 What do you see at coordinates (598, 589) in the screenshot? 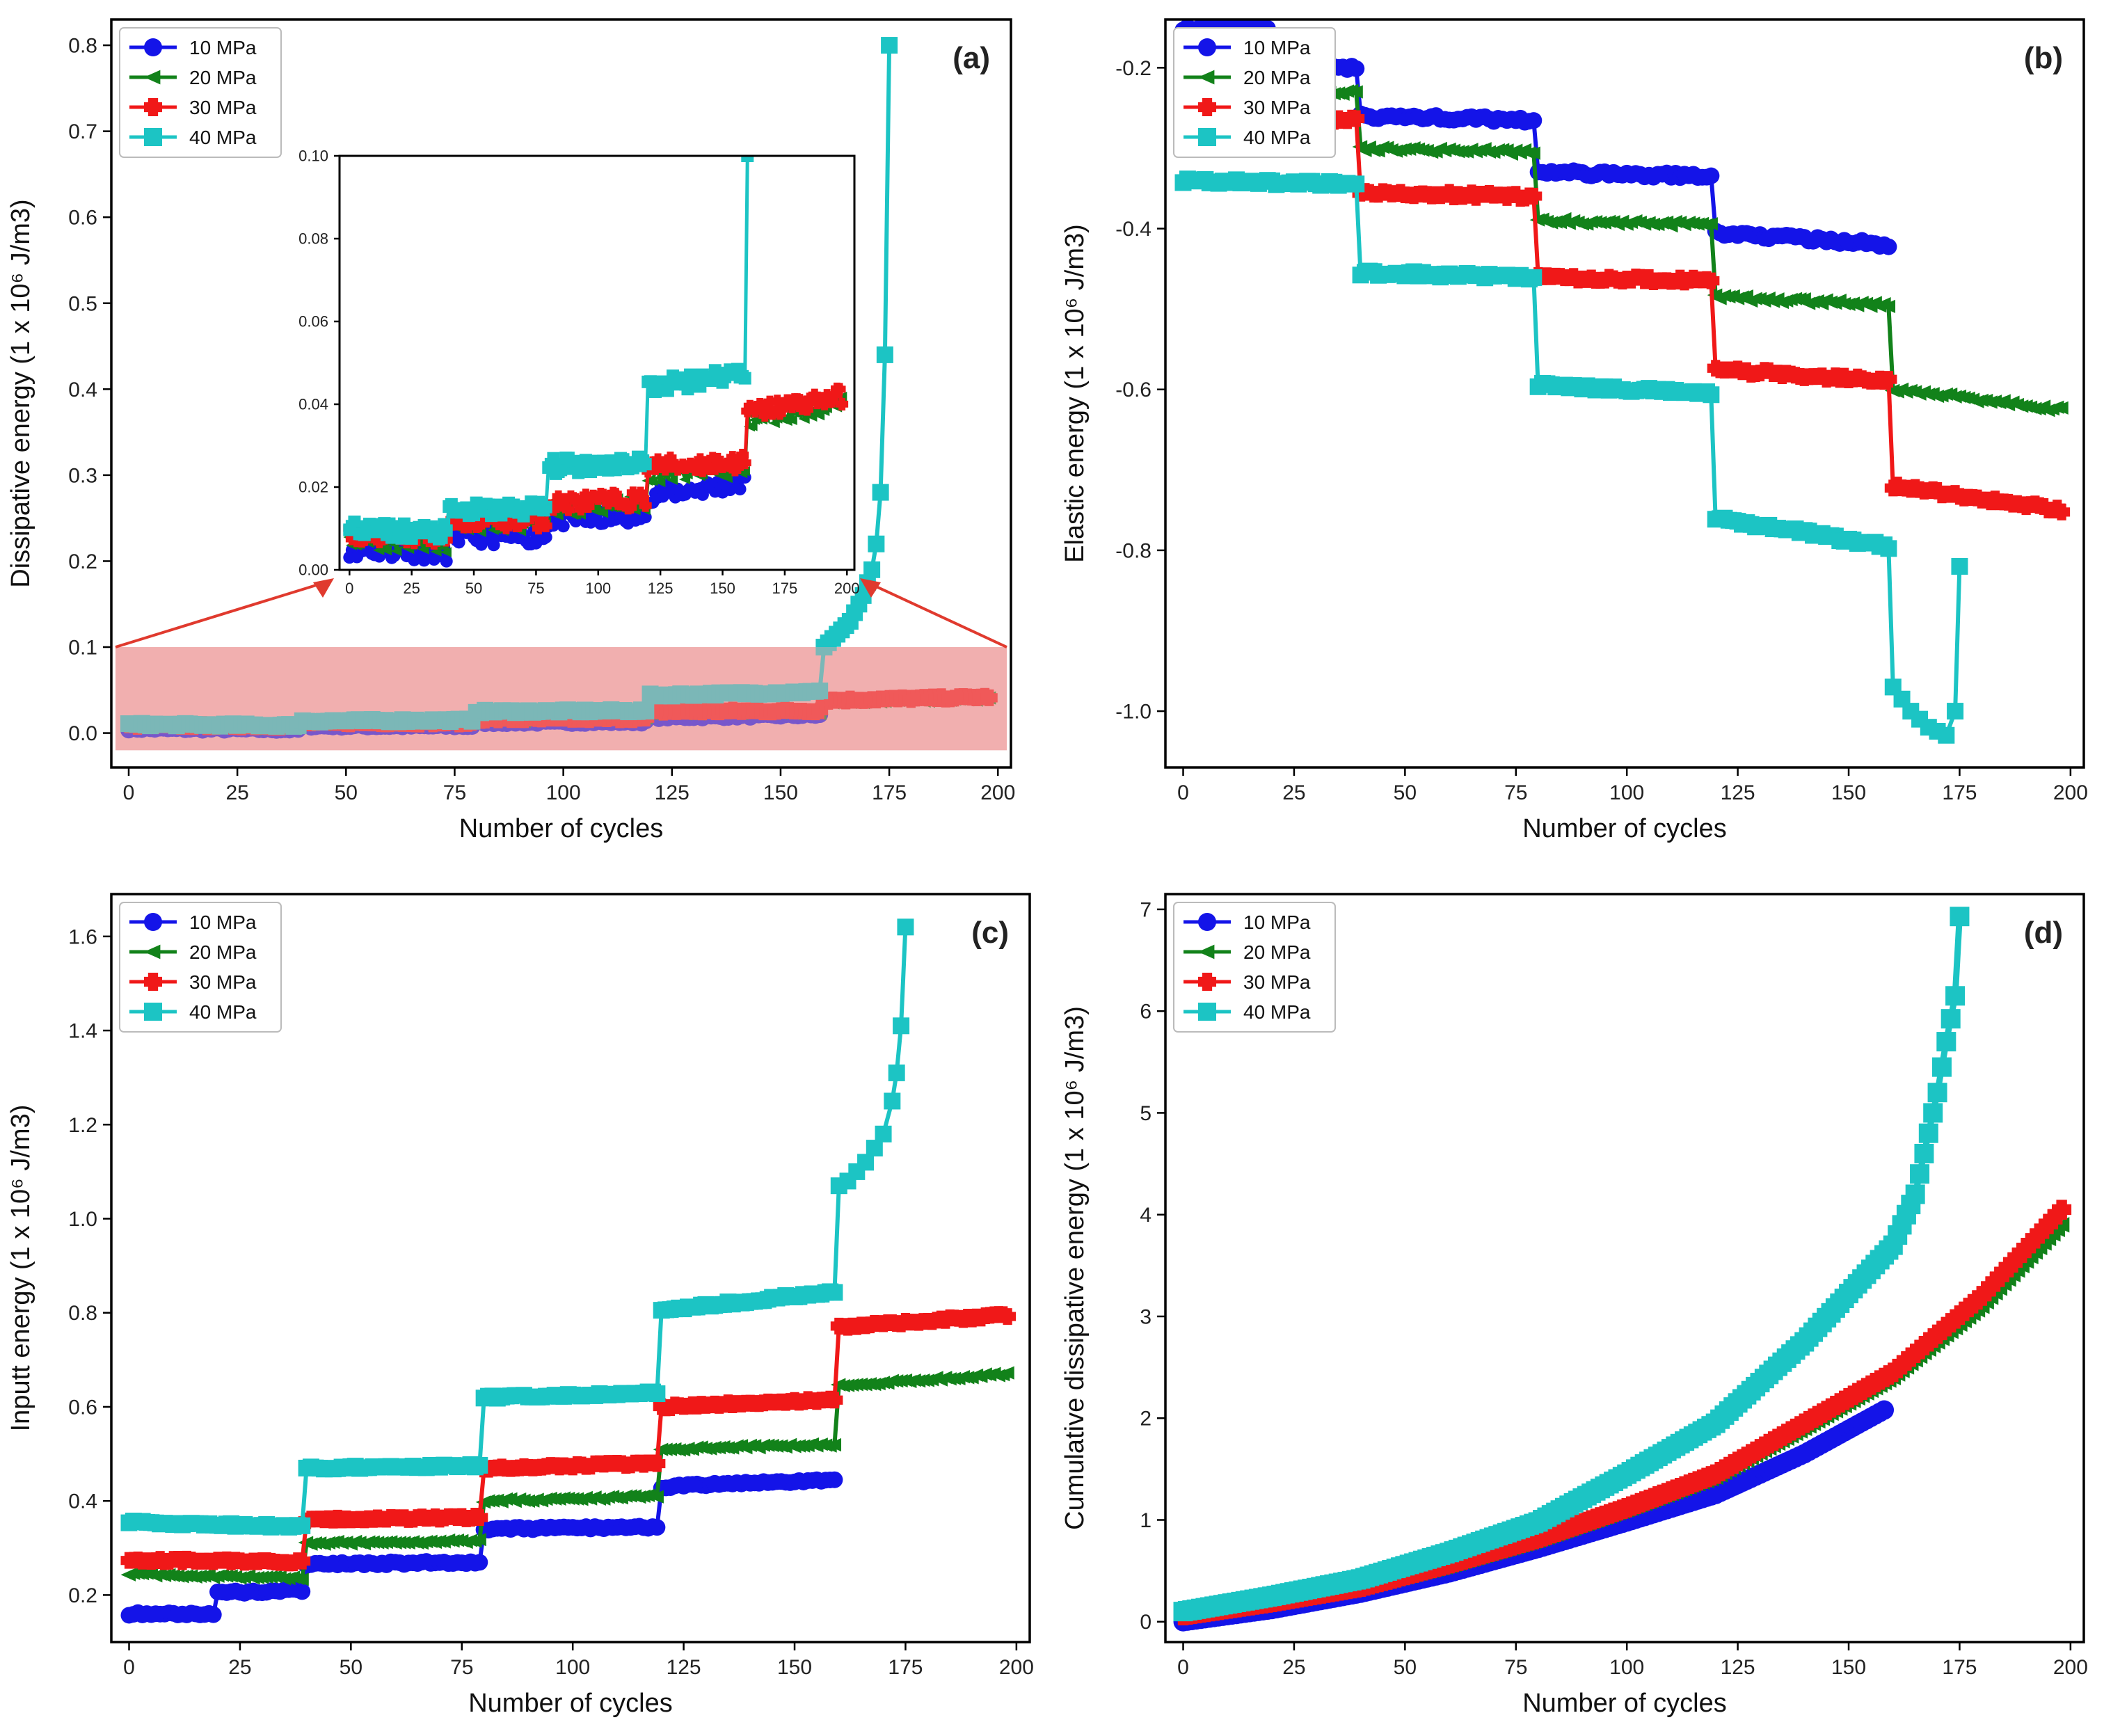
I see `x-tick-label: 100` at bounding box center [598, 589].